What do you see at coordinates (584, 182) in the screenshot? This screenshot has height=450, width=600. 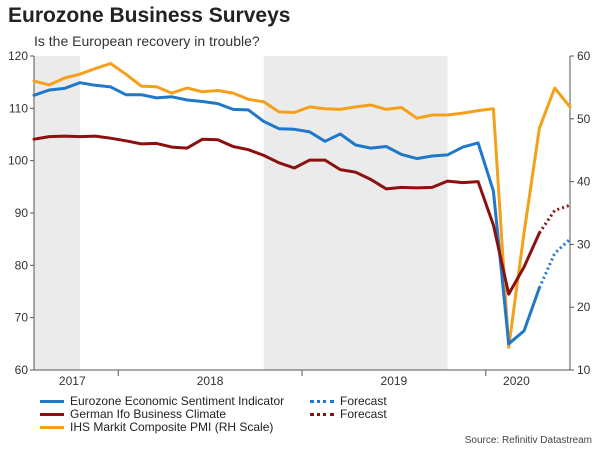 I see `right-tick-label-3: 40` at bounding box center [584, 182].